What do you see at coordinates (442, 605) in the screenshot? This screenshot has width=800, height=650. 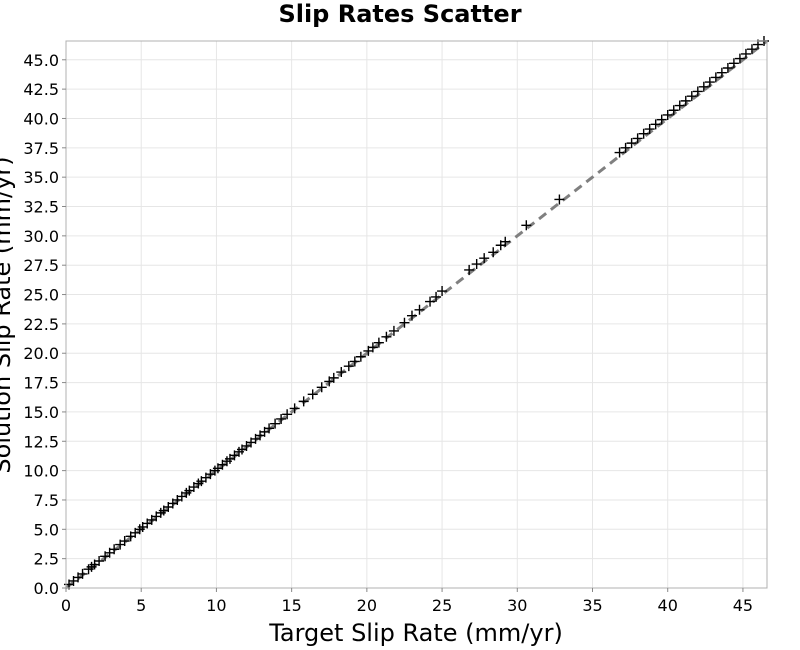 I see `x-tick-label: 25` at bounding box center [442, 605].